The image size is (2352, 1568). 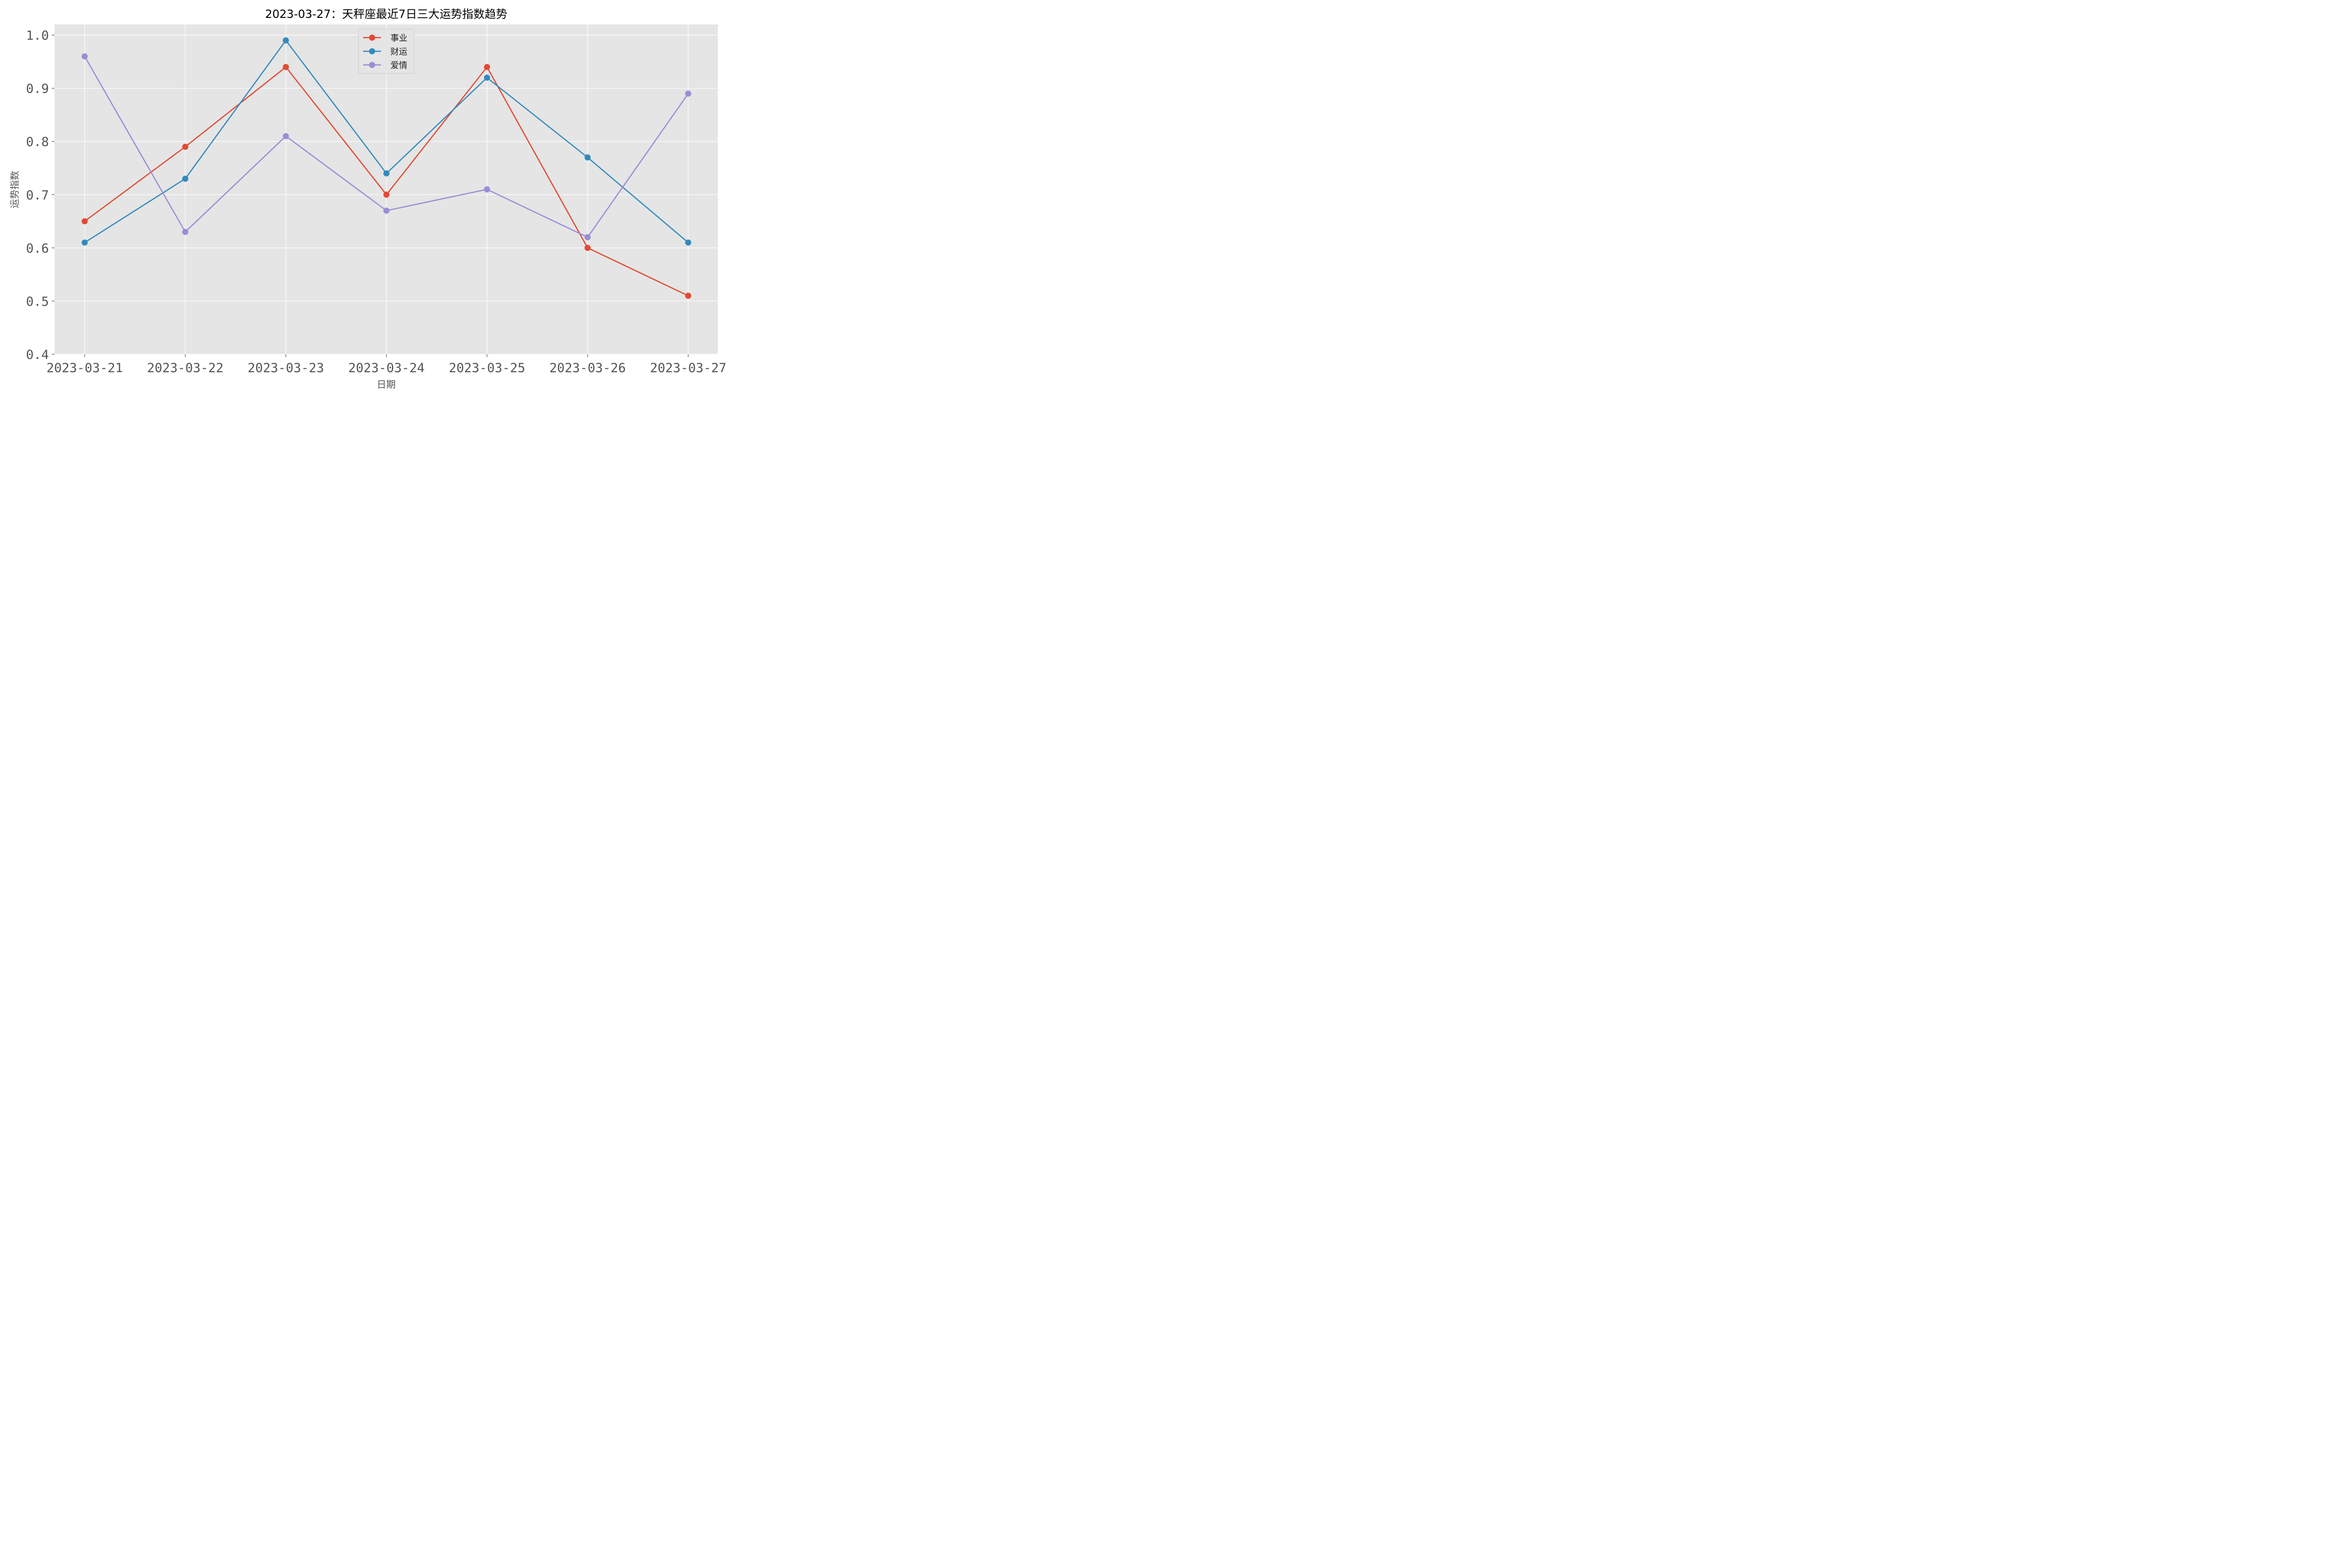 What do you see at coordinates (37, 301) in the screenshot?
I see `y-tick-label: 0.5` at bounding box center [37, 301].